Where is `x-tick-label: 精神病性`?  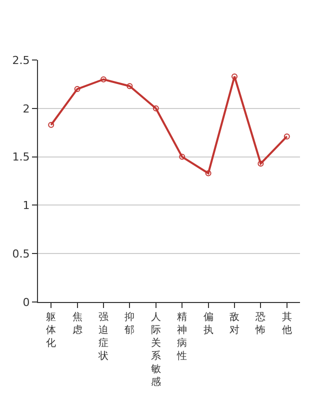 x-tick-label: 精神病性 is located at coordinates (182, 336).